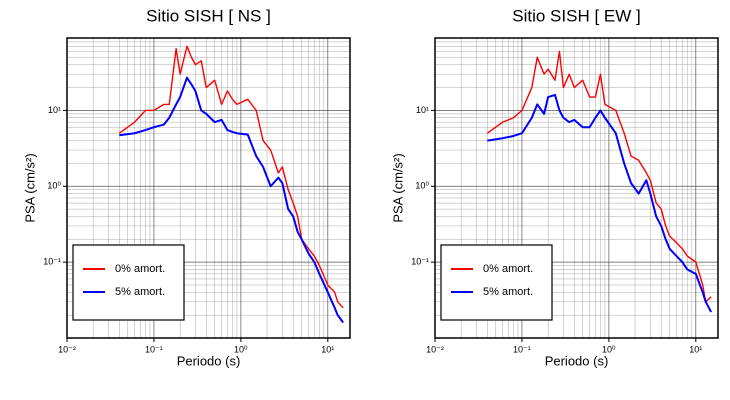  Describe the element at coordinates (576, 15) in the screenshot. I see `chart-title: Sitio SISH [ EW ]` at that location.